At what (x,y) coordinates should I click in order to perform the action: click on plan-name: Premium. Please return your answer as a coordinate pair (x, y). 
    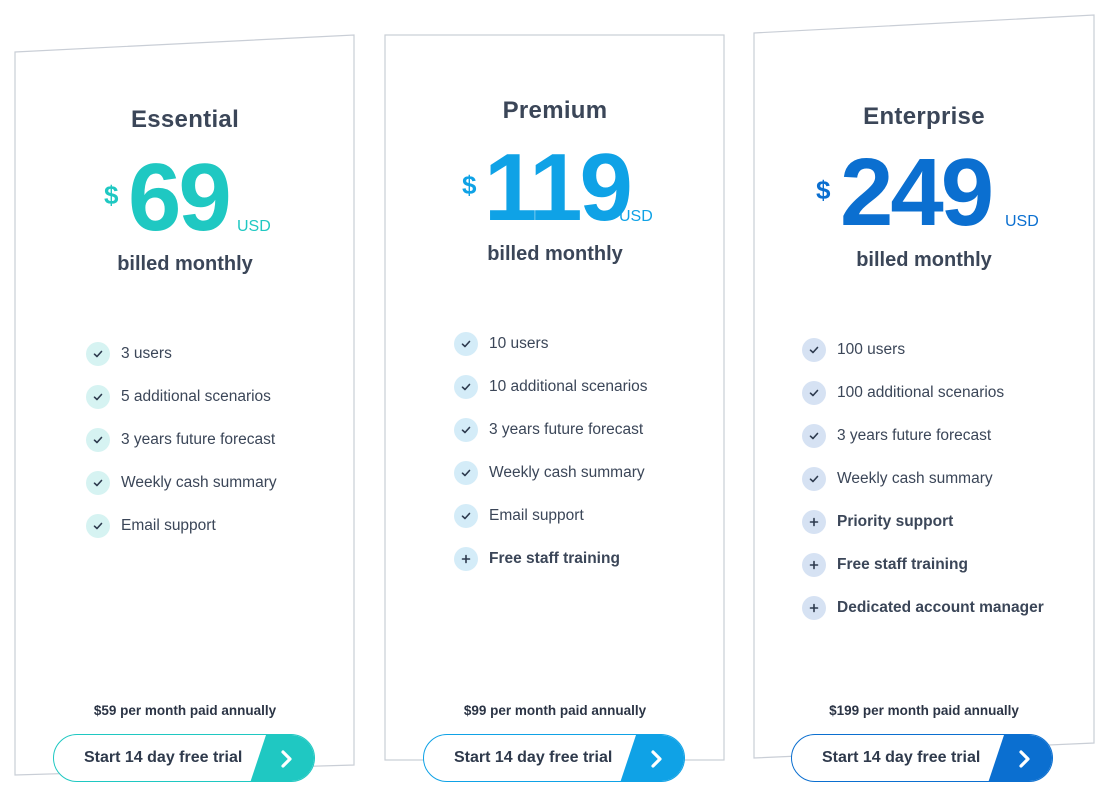
    Looking at the image, I should click on (555, 110).